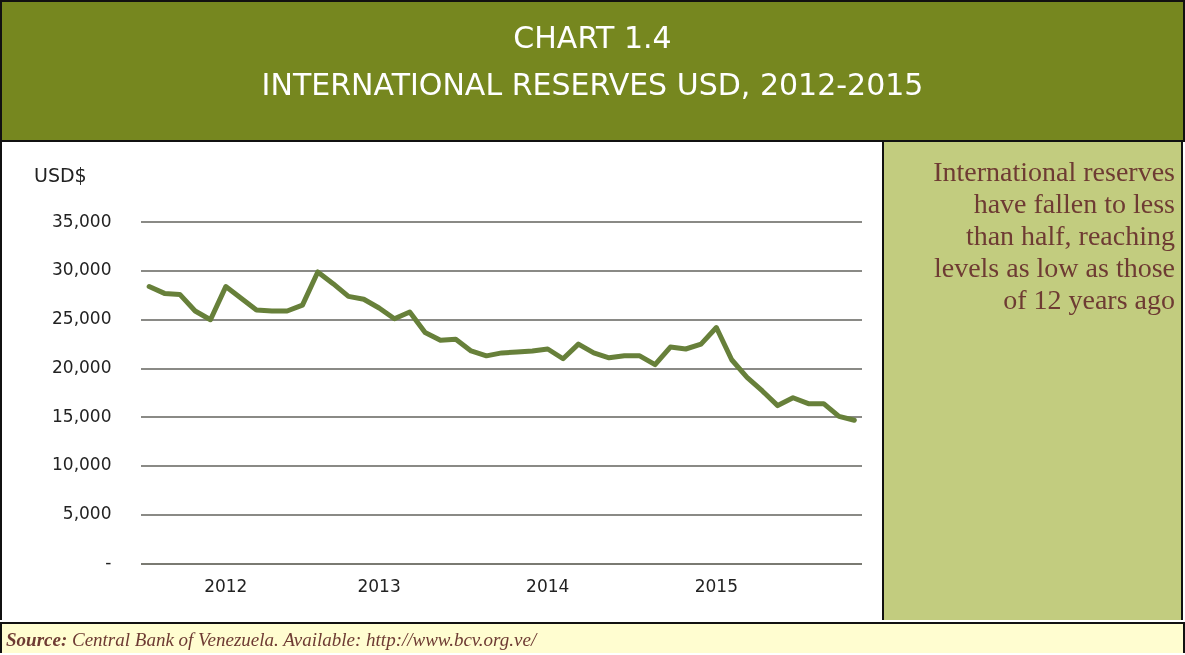 This screenshot has height=655, width=1185. I want to click on x-tick-label: 2013, so click(379, 586).